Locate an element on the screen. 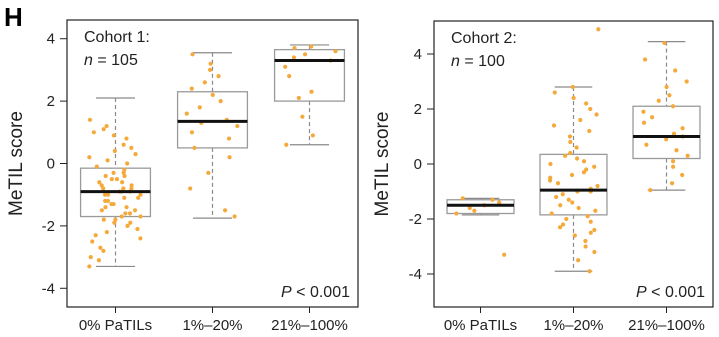 The height and width of the screenshot is (337, 719). cohort-n: n = 105 is located at coordinates (111, 60).